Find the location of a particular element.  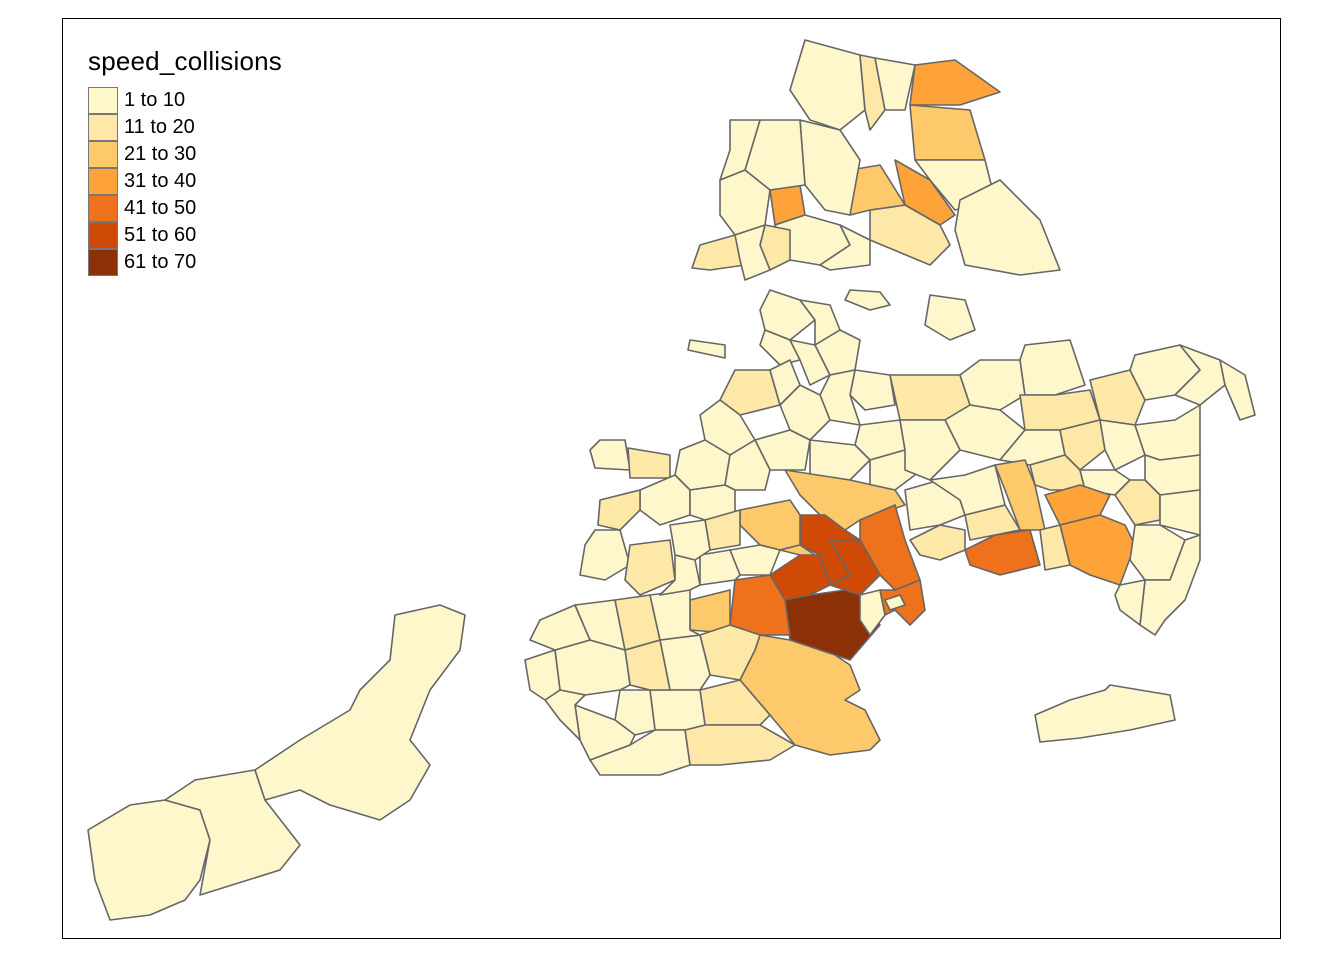

region-q-ab is located at coordinates (967, 490).